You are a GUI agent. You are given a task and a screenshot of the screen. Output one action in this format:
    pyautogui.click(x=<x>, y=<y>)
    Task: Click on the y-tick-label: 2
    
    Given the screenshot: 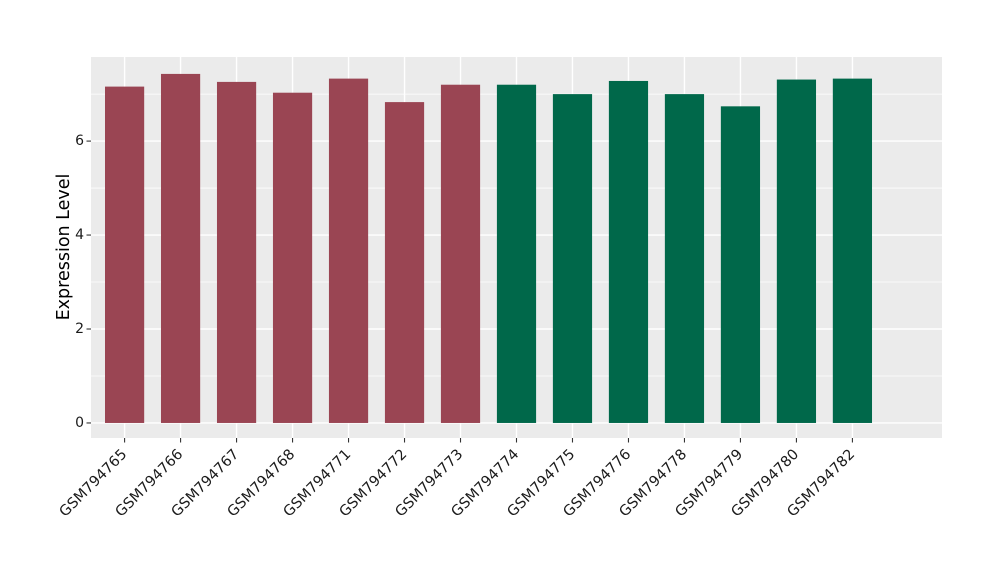 What is the action you would take?
    pyautogui.click(x=79, y=329)
    